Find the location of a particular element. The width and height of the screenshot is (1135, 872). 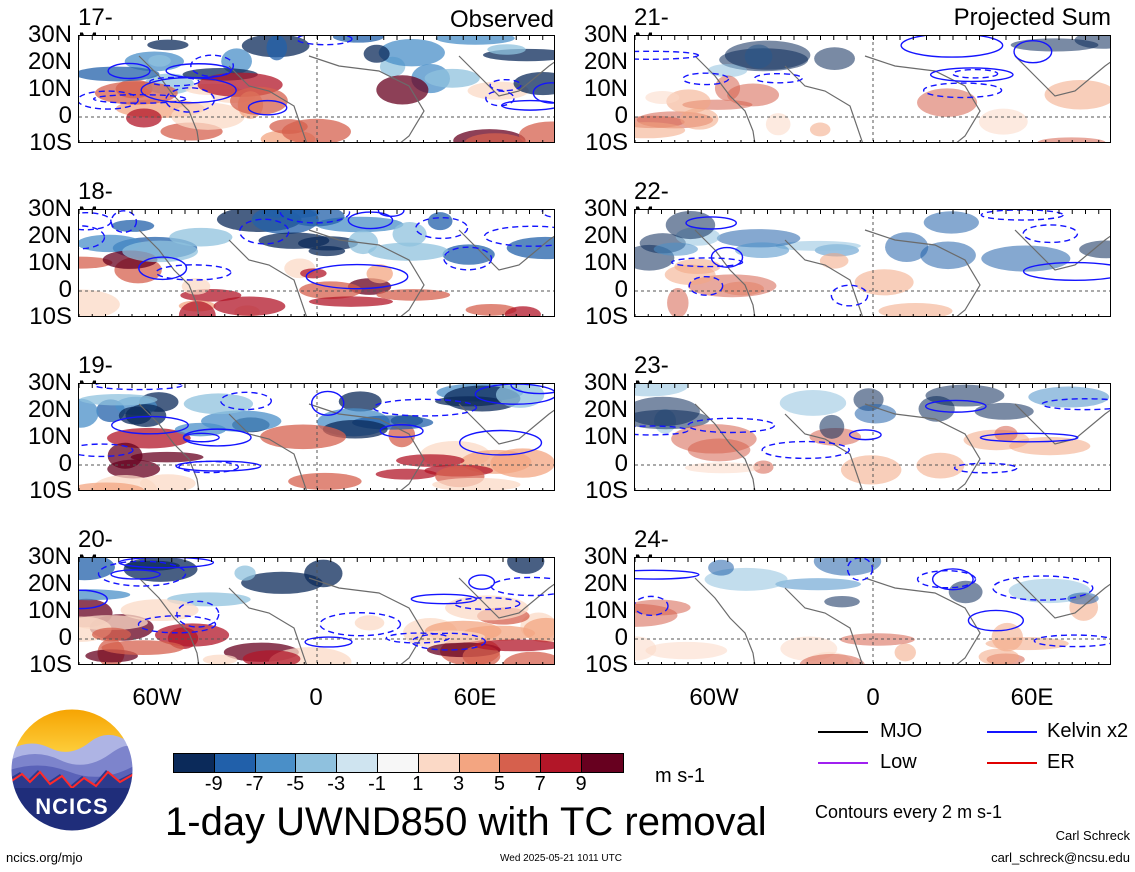

colorbar-tick-label: -3 is located at coordinates (336, 784).